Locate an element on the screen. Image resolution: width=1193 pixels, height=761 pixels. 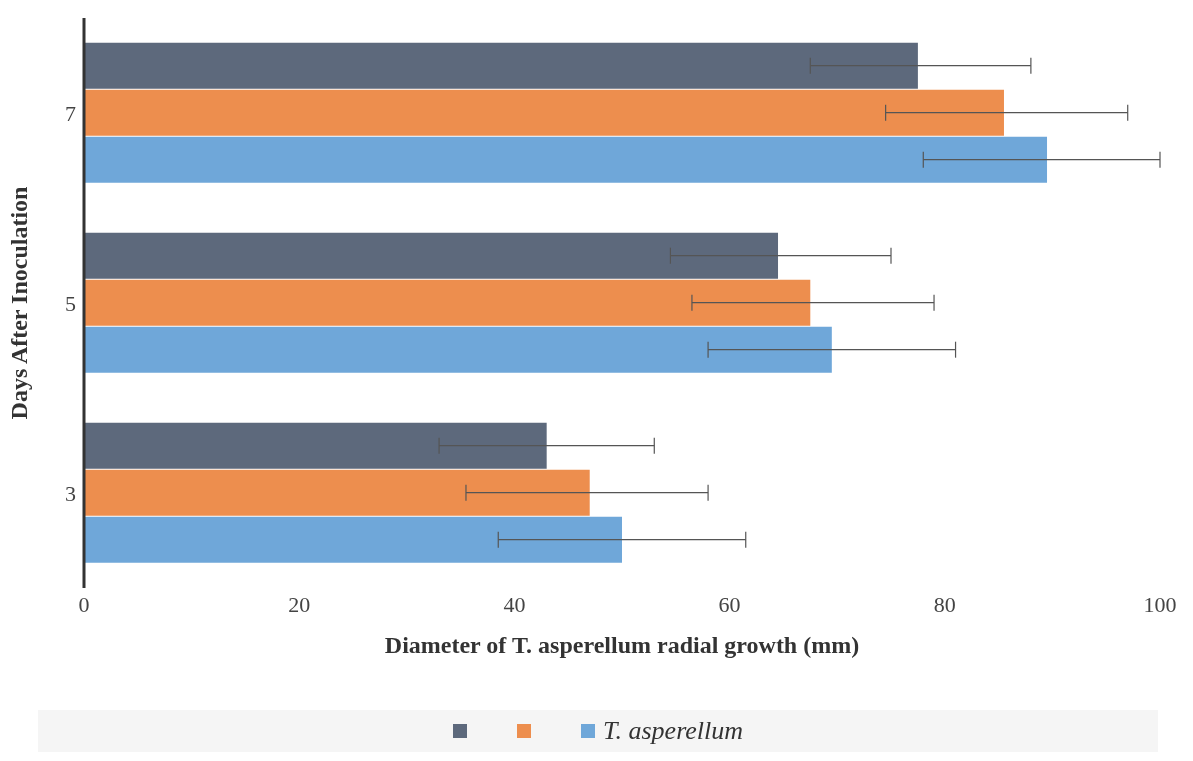
y-tick-label: 7 is located at coordinates (70, 113).